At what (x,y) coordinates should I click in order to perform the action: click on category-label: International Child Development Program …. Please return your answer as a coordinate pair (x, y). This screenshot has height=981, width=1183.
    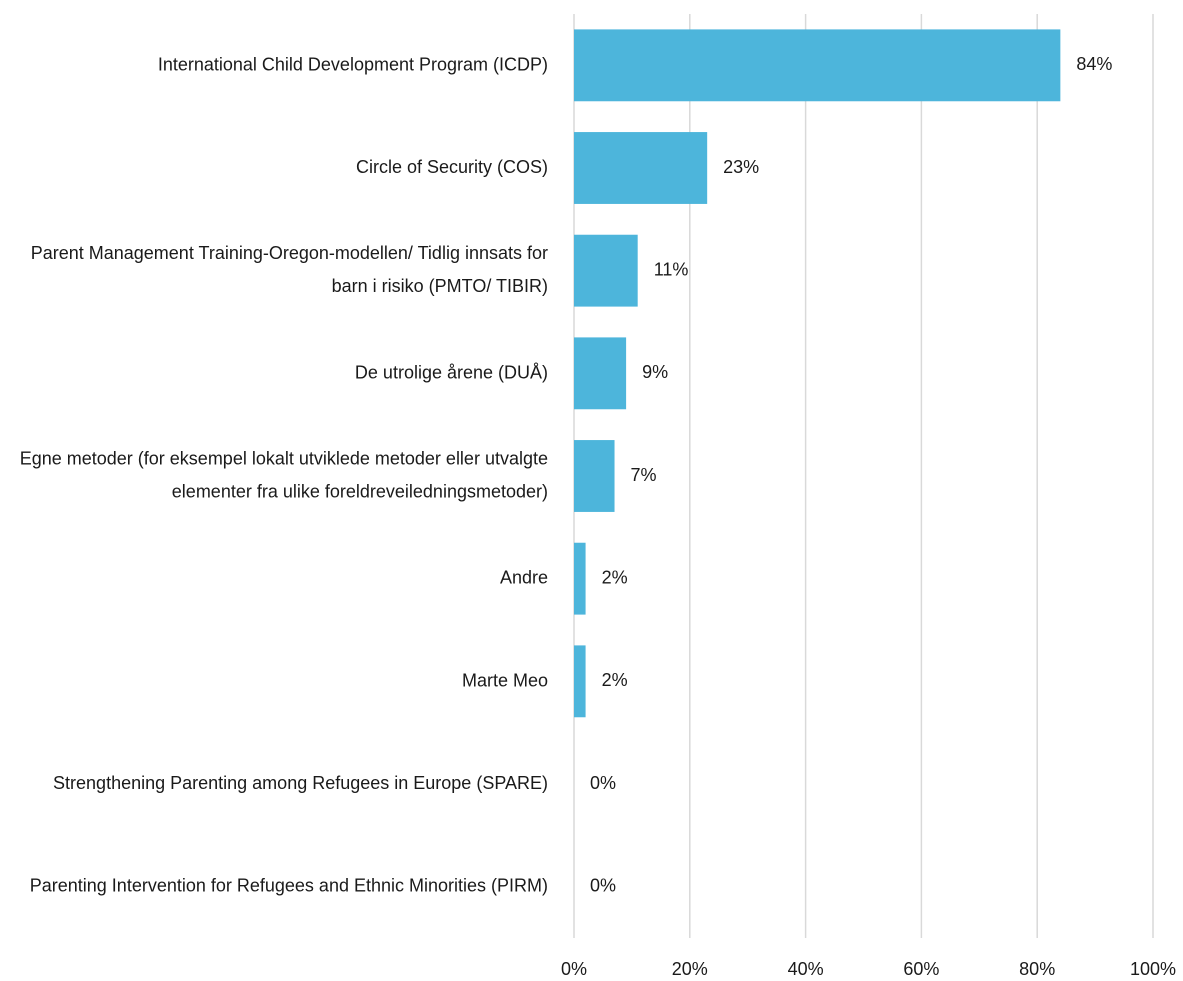
    Looking at the image, I should click on (353, 64).